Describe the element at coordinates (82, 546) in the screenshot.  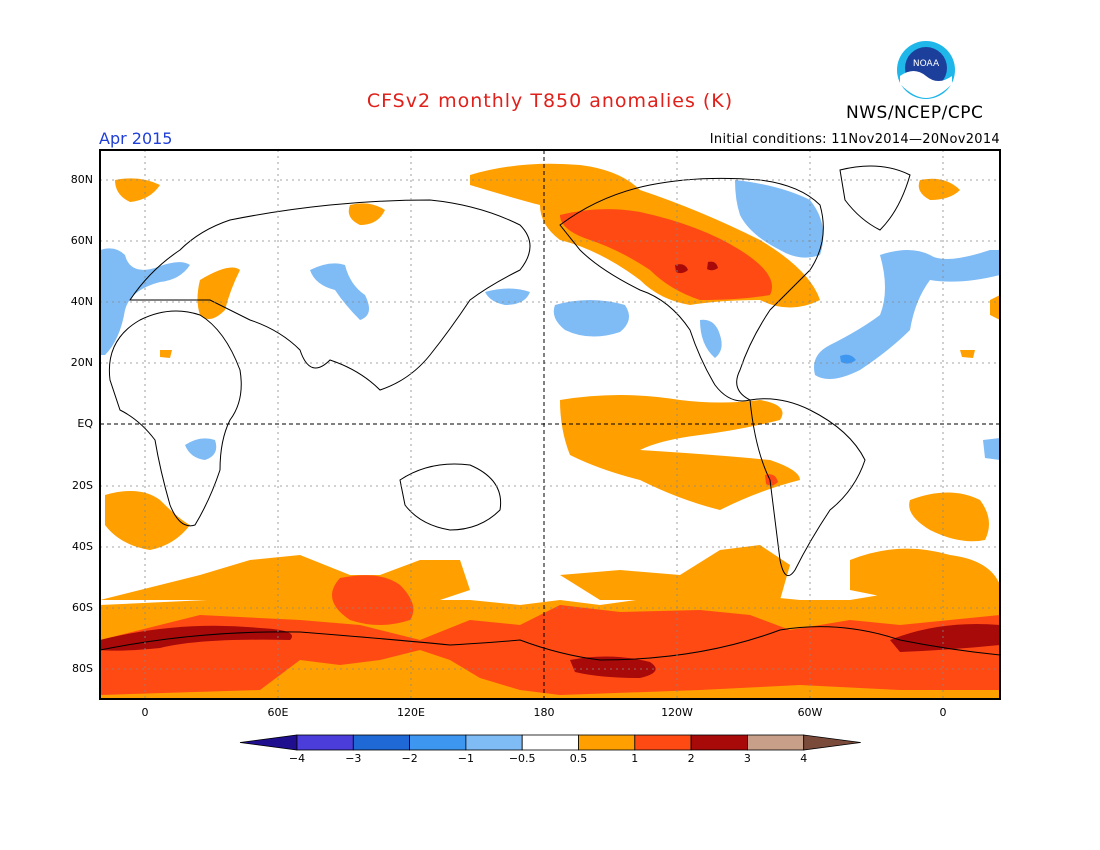
I see `lat-tick-label: 40S` at that location.